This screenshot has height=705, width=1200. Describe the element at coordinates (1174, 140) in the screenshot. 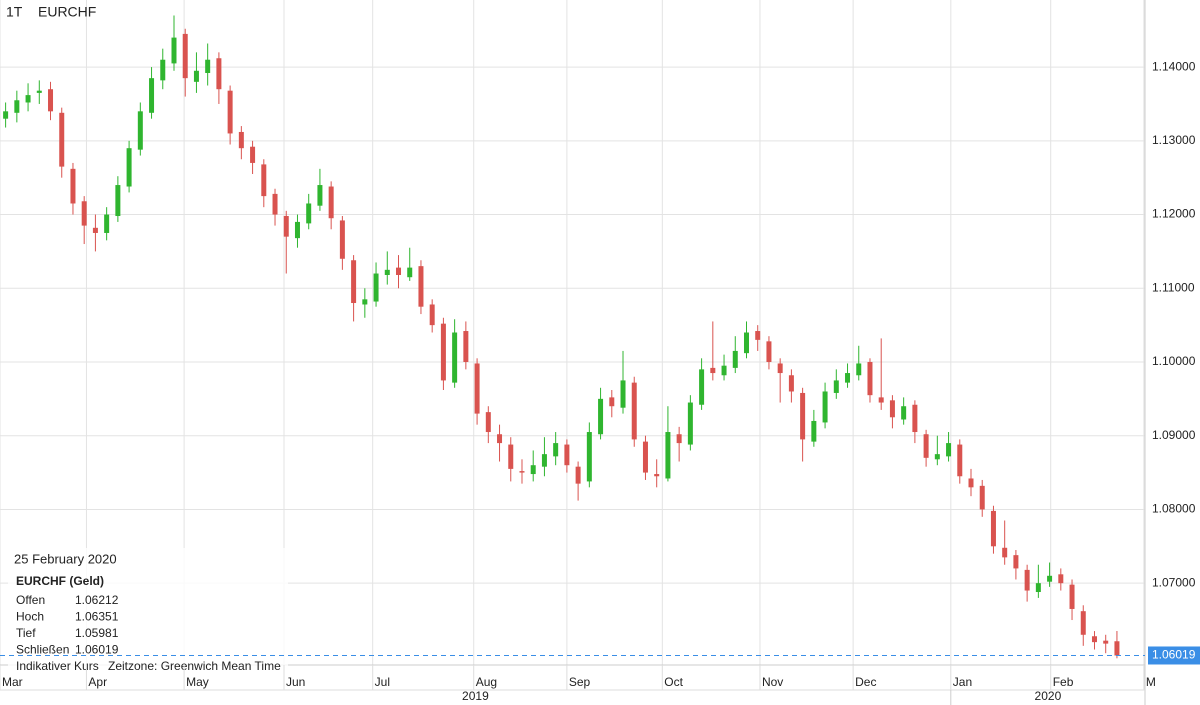

I see `y-tick-label: 1.13000` at that location.